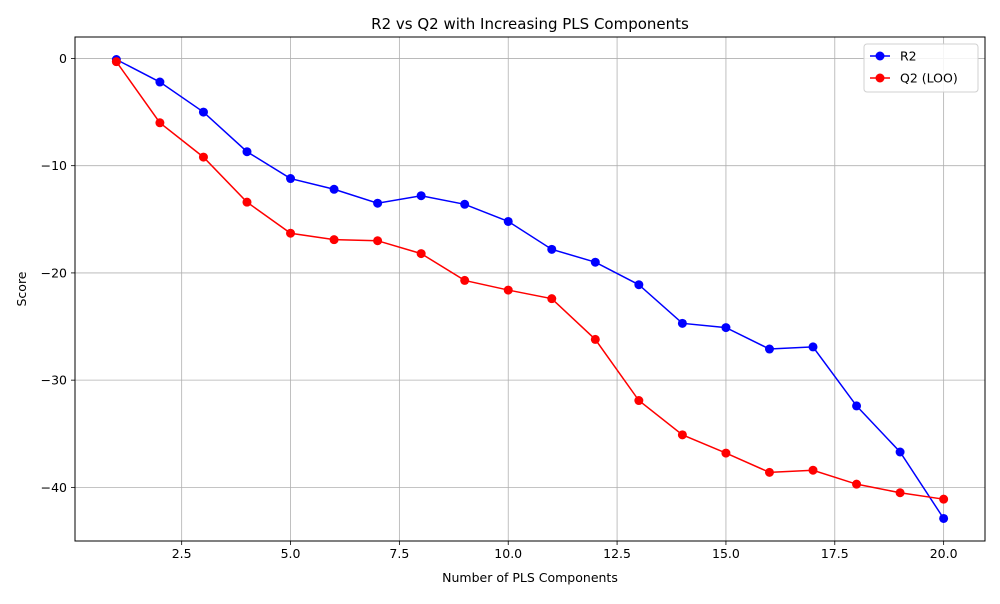 This screenshot has width=1000, height=604. I want to click on y-axis-label: Score, so click(21, 288).